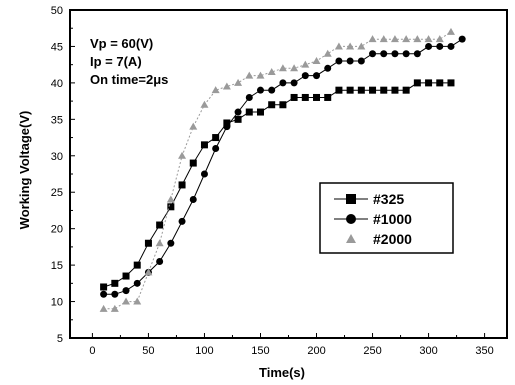 Image resolution: width=515 pixels, height=385 pixels. Describe the element at coordinates (121, 43) in the screenshot. I see `annotation-vp: Vp = 60(V)` at that location.